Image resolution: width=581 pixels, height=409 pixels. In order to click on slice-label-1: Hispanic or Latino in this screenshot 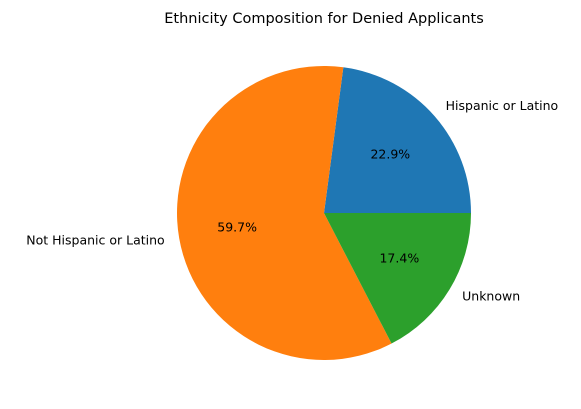, I will do `click(502, 105)`.